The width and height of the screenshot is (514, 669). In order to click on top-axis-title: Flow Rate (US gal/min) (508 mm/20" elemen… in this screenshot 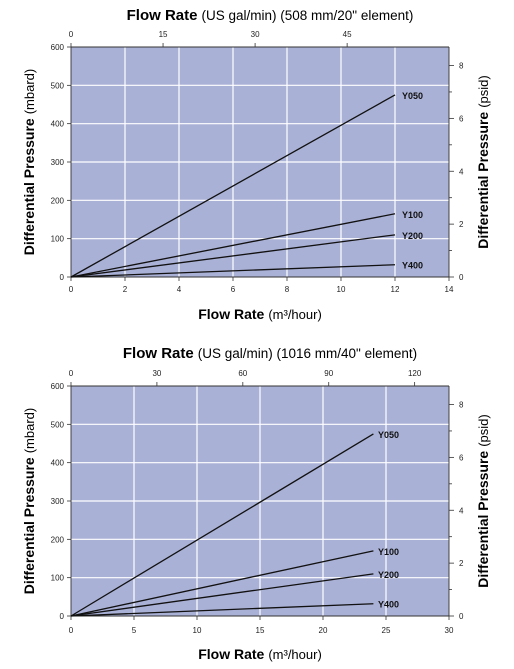, I will do `click(270, 15)`.